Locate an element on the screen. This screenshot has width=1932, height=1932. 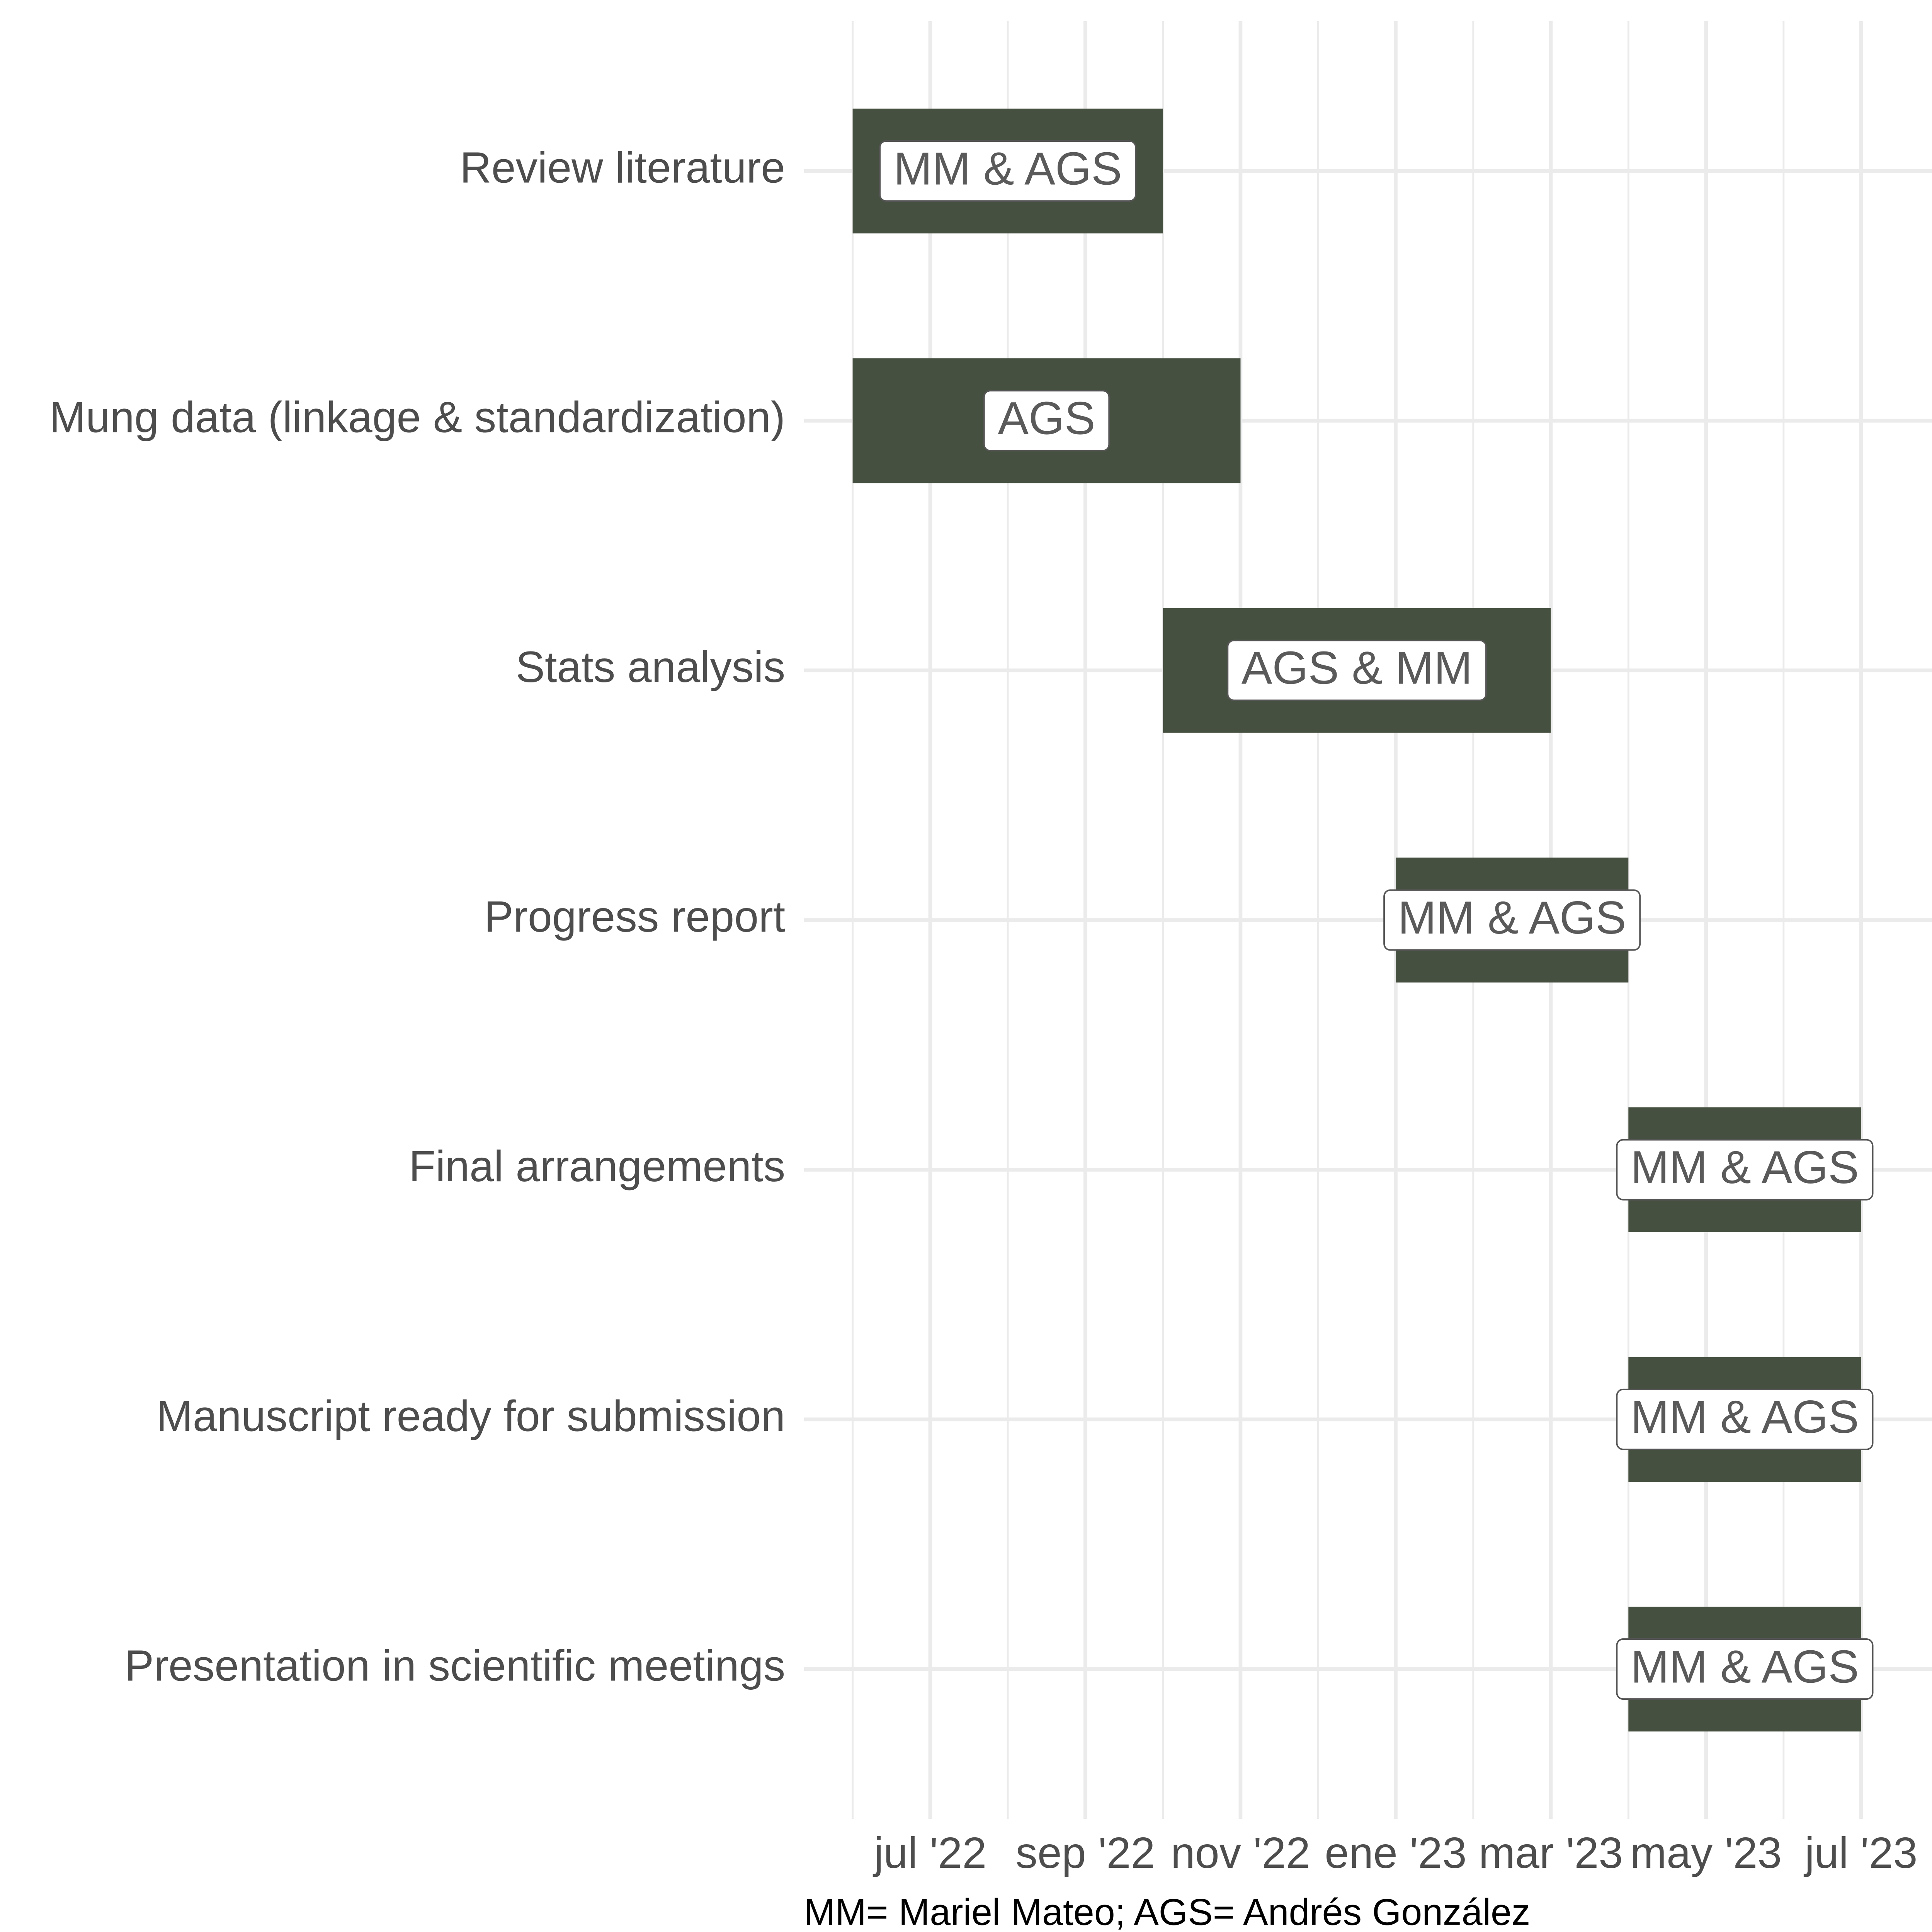
y-tick-label: Presentation in scientific meetings is located at coordinates (455, 1666).